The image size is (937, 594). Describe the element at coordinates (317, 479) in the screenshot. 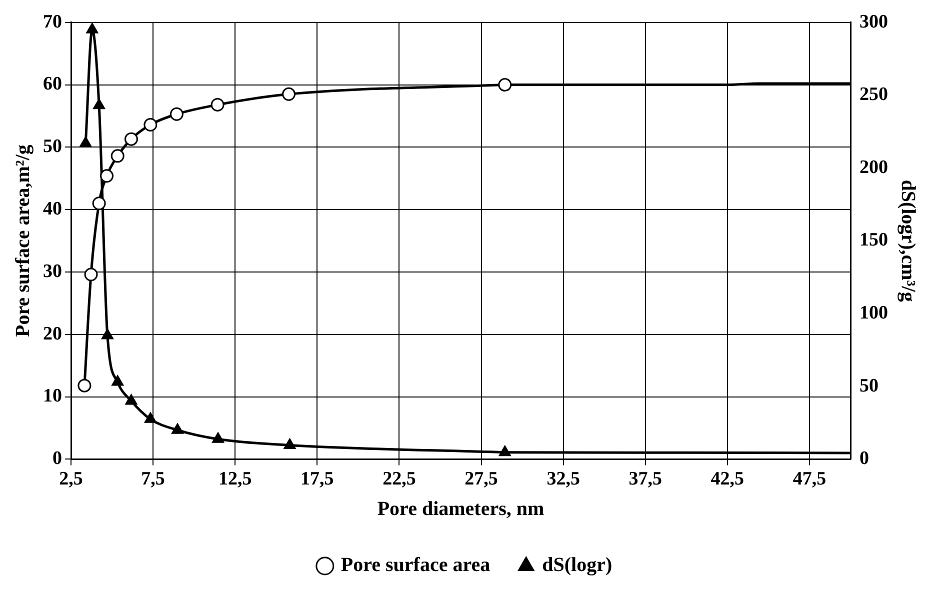

I see `x-tick-label: 17,5` at that location.